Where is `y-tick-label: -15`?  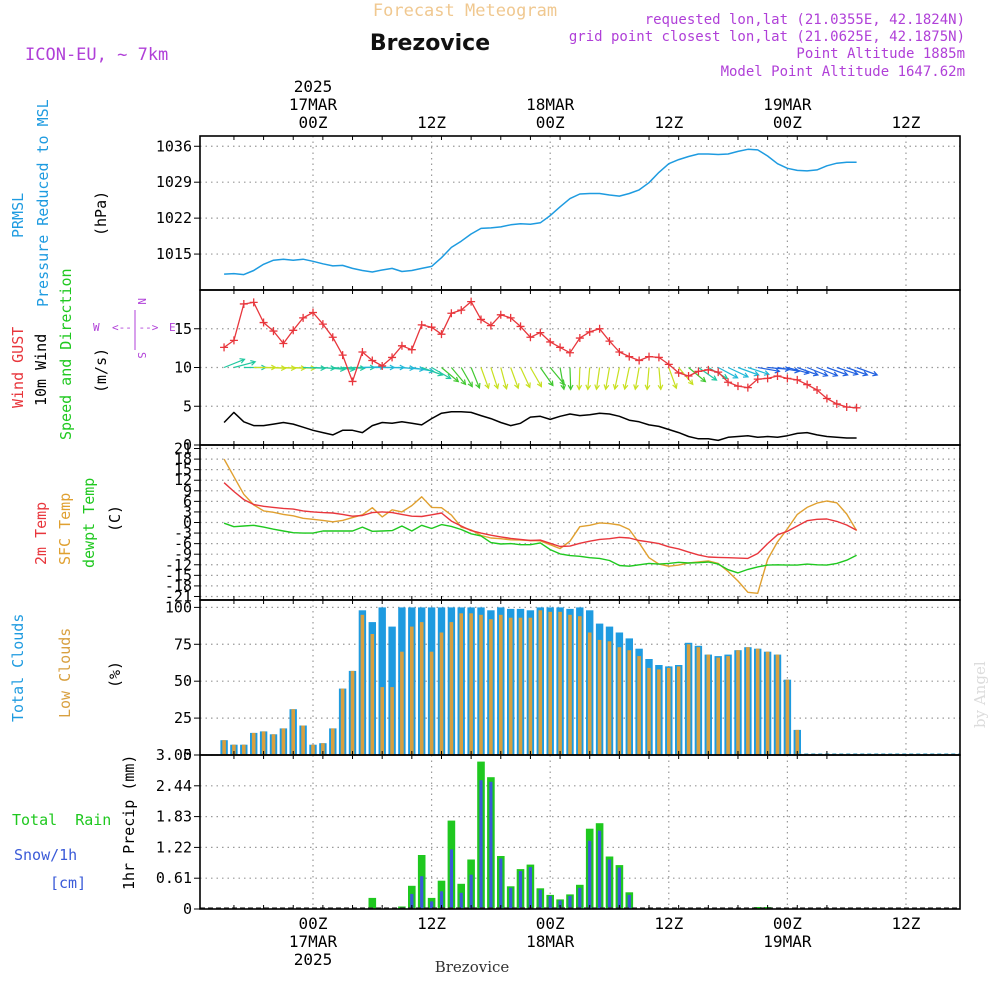
y-tick-label: -15 is located at coordinates (178, 575).